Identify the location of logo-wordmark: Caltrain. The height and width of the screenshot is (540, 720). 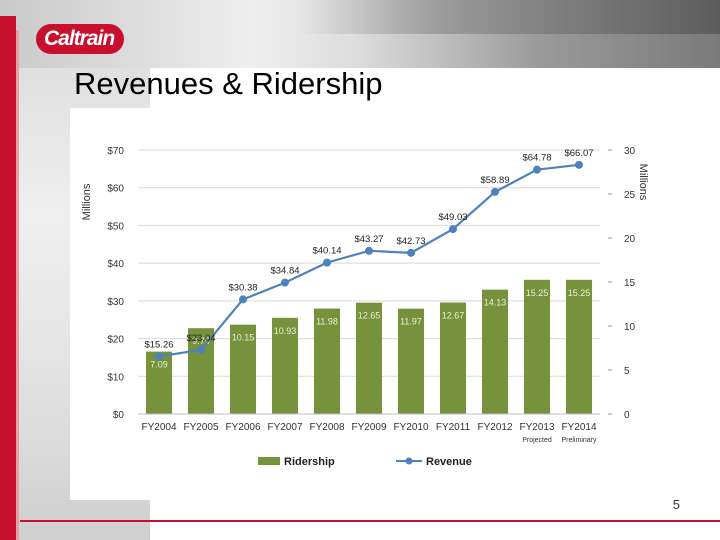
(80, 39).